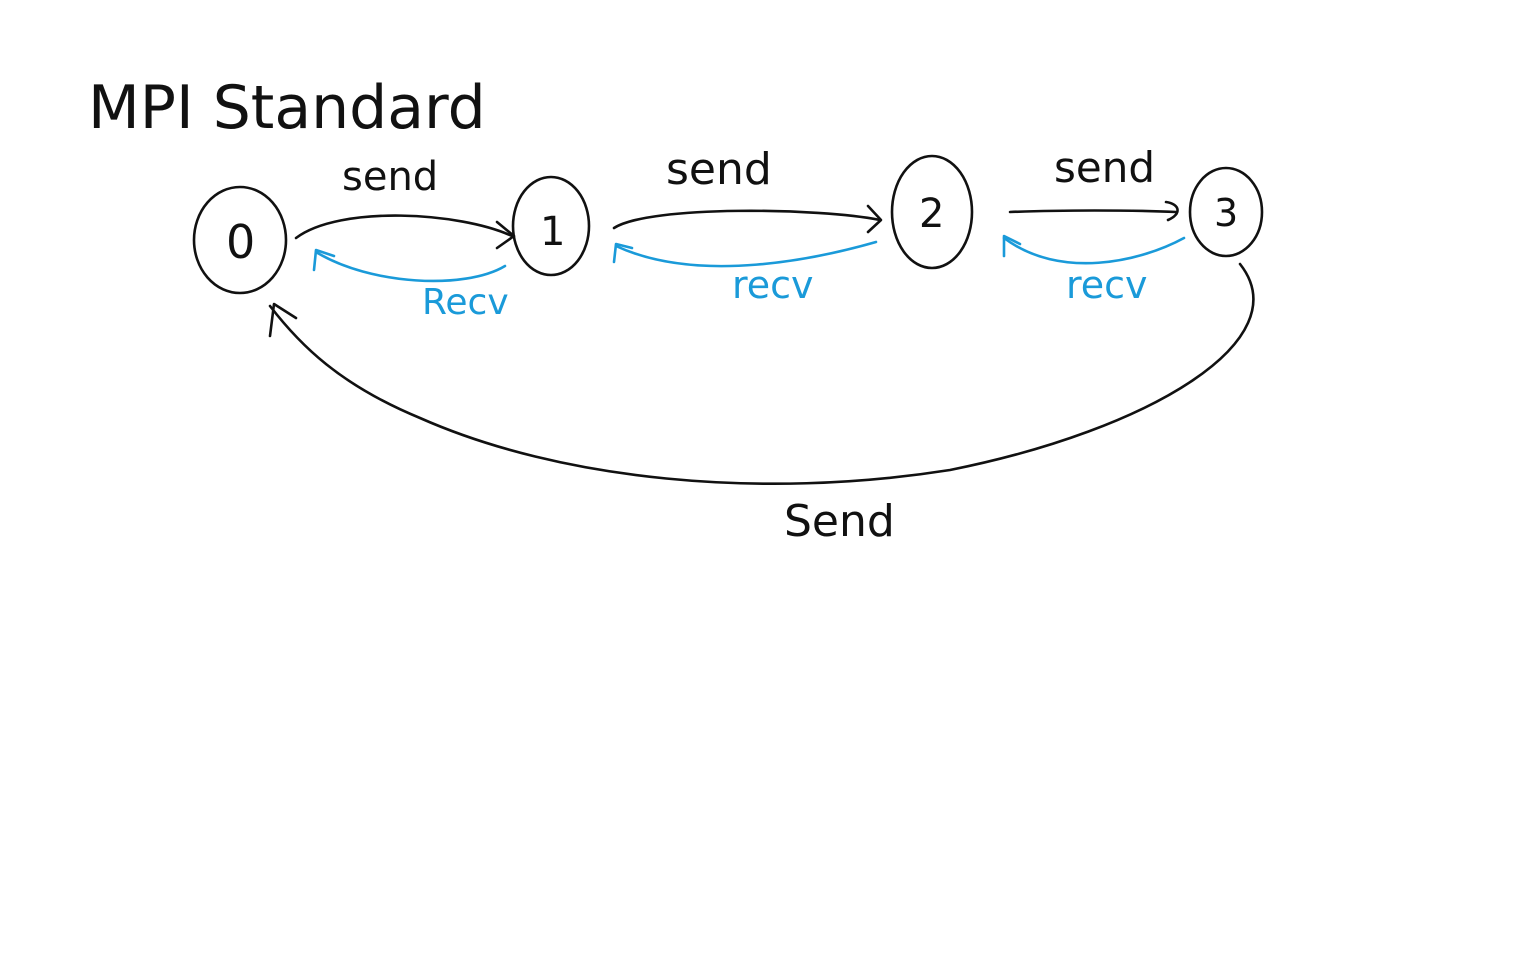 The width and height of the screenshot is (1536, 960). I want to click on node-0-label: 0, so click(240, 242).